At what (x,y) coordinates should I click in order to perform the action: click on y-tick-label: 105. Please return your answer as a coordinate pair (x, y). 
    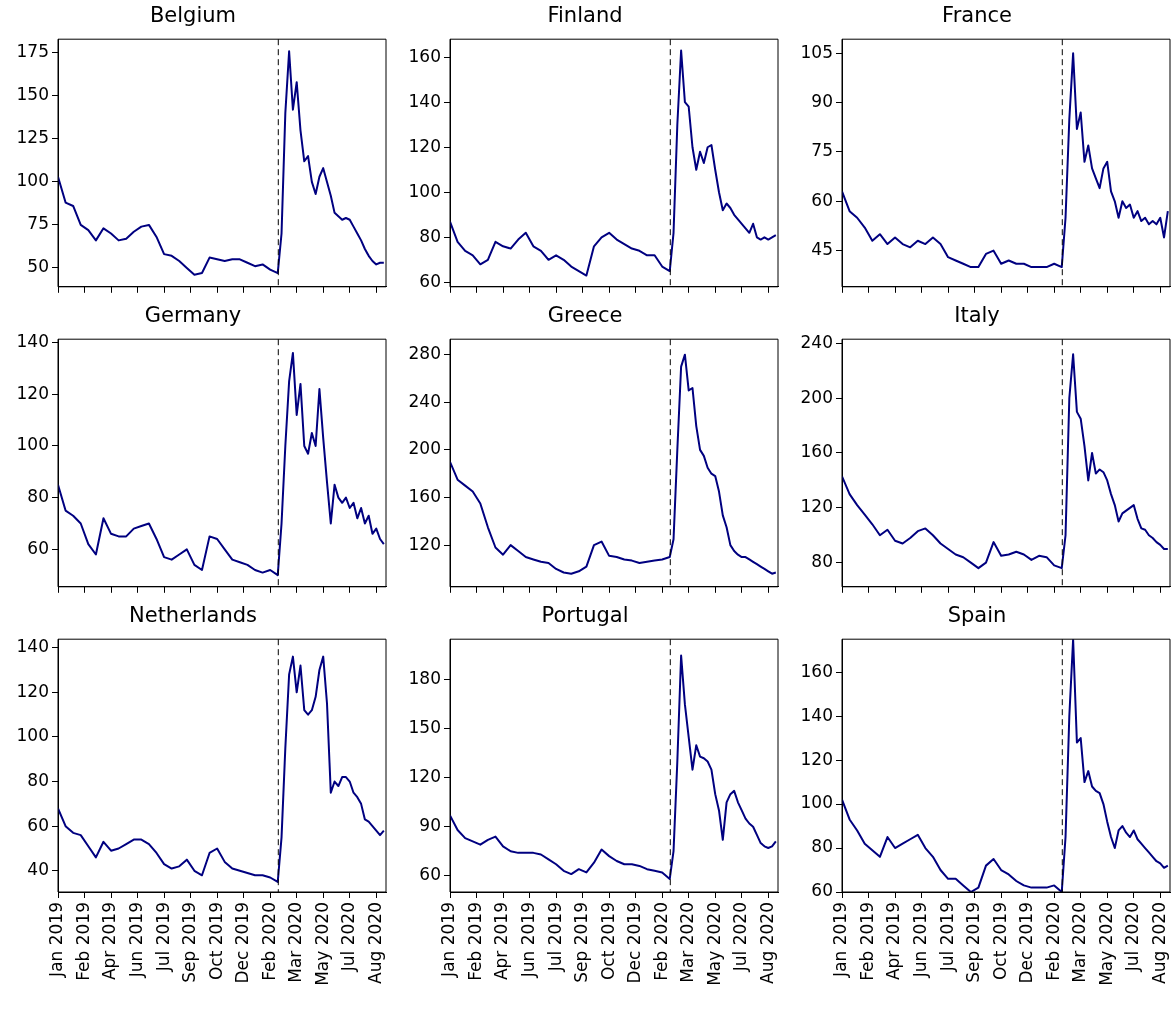
    Looking at the image, I should click on (816, 51).